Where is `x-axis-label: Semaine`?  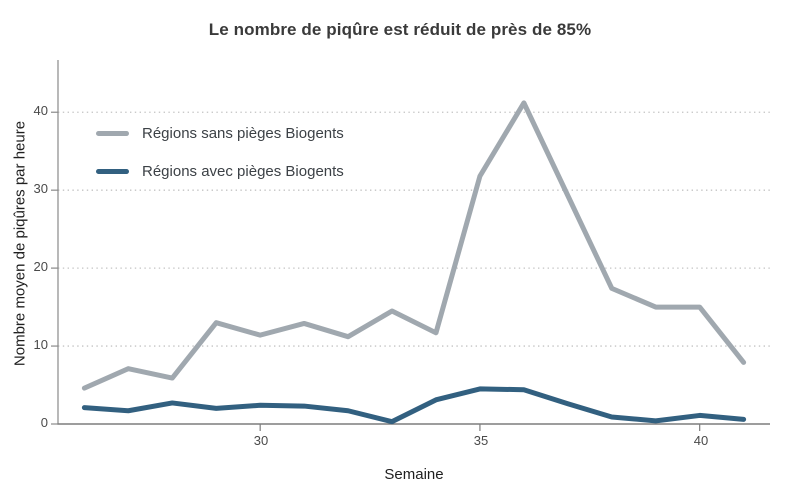 x-axis-label: Semaine is located at coordinates (414, 474).